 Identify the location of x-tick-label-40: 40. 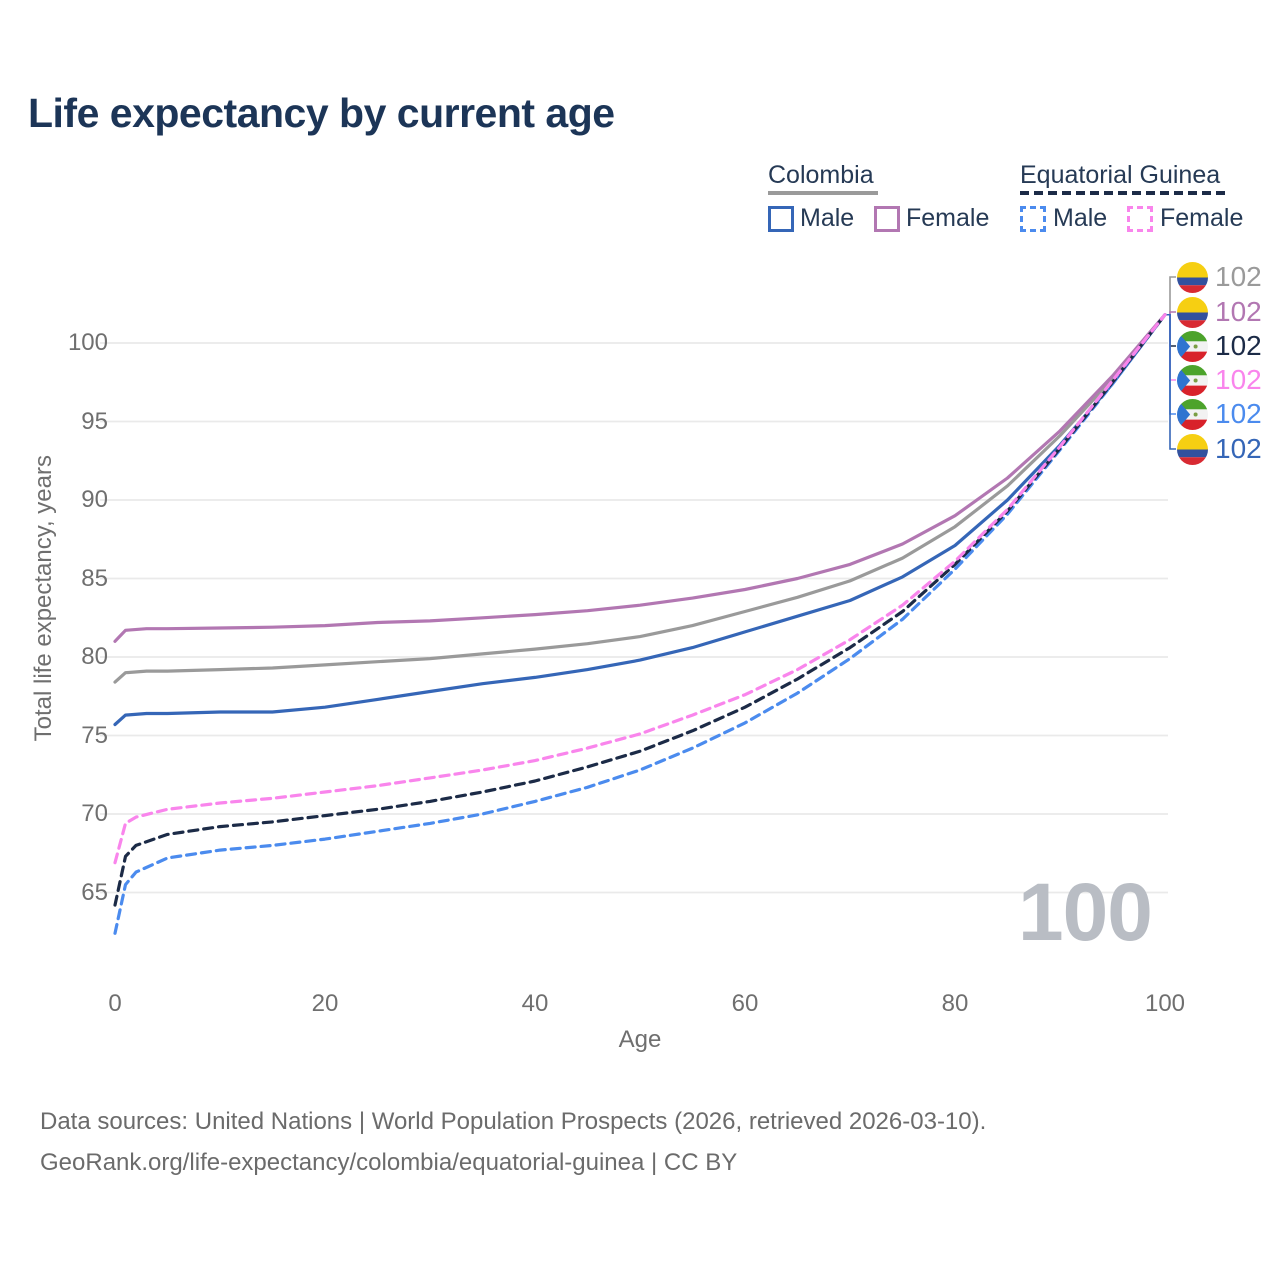
(535, 1003).